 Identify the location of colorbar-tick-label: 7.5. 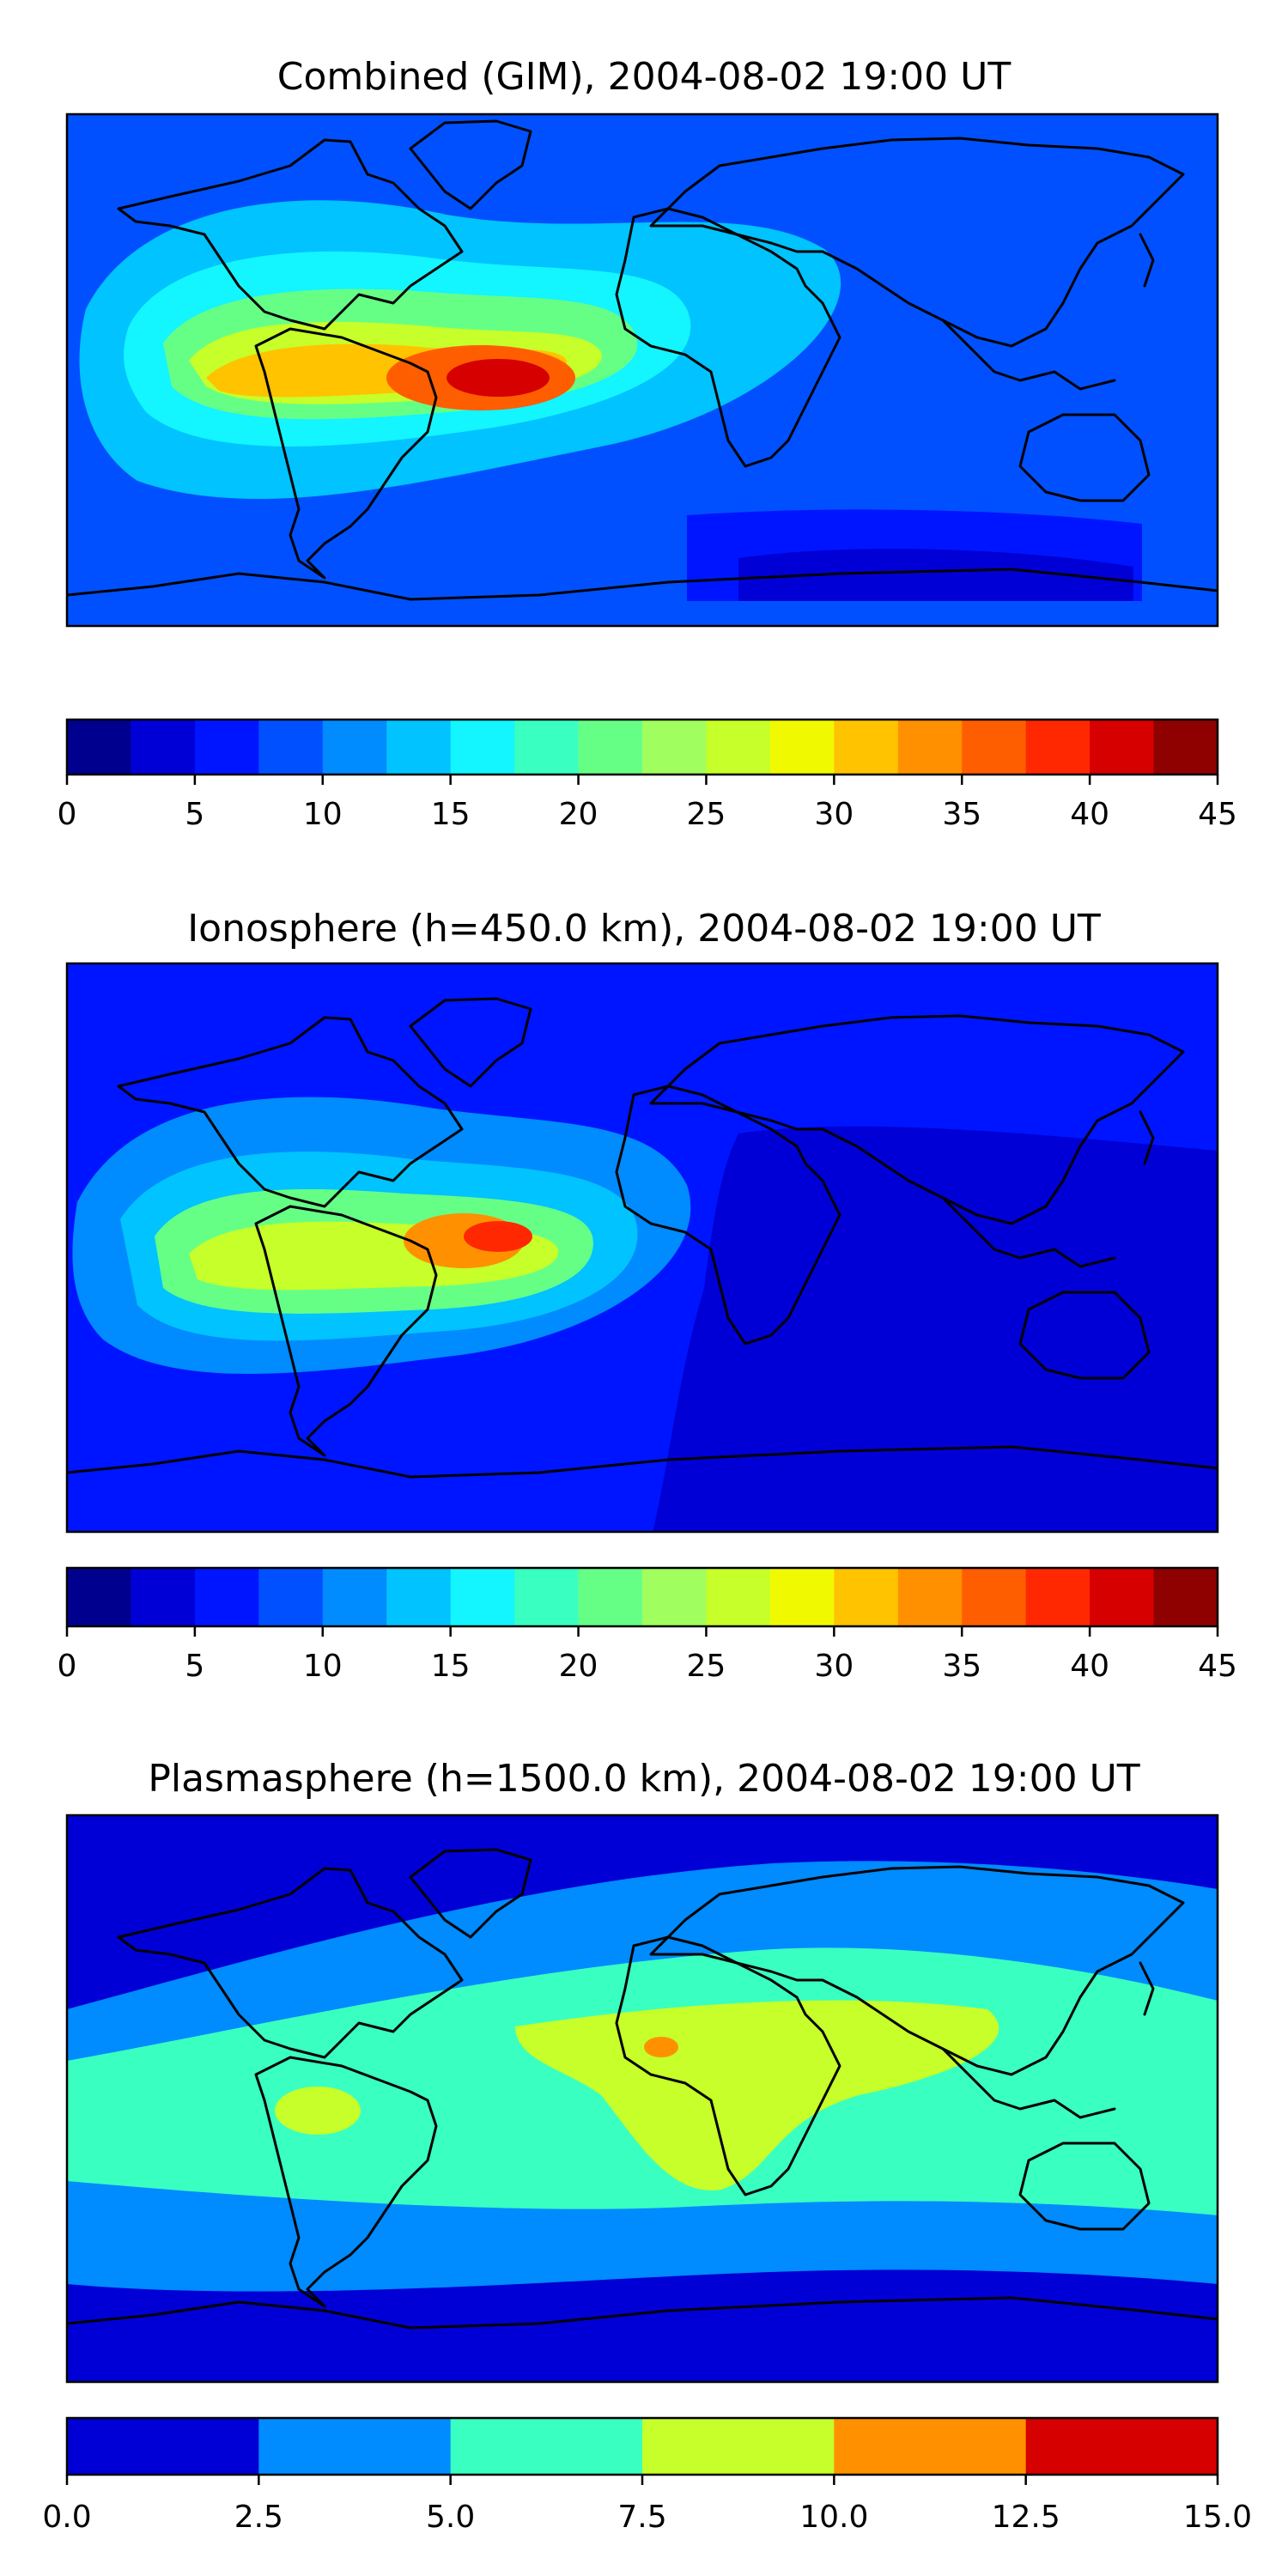
(641, 2517).